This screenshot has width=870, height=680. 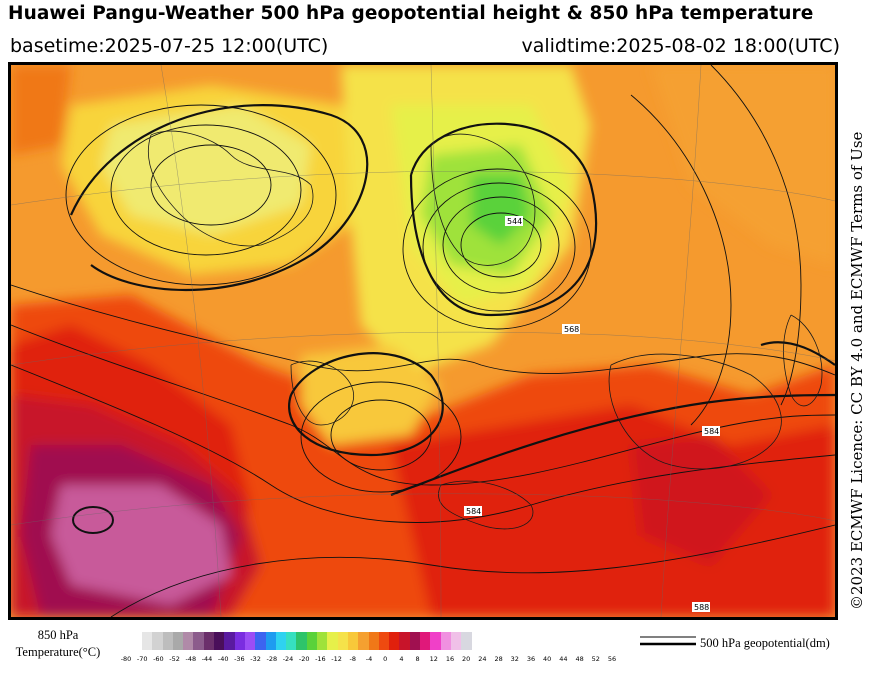 I want to click on colorbar-tick-label: 12, so click(x=433, y=659).